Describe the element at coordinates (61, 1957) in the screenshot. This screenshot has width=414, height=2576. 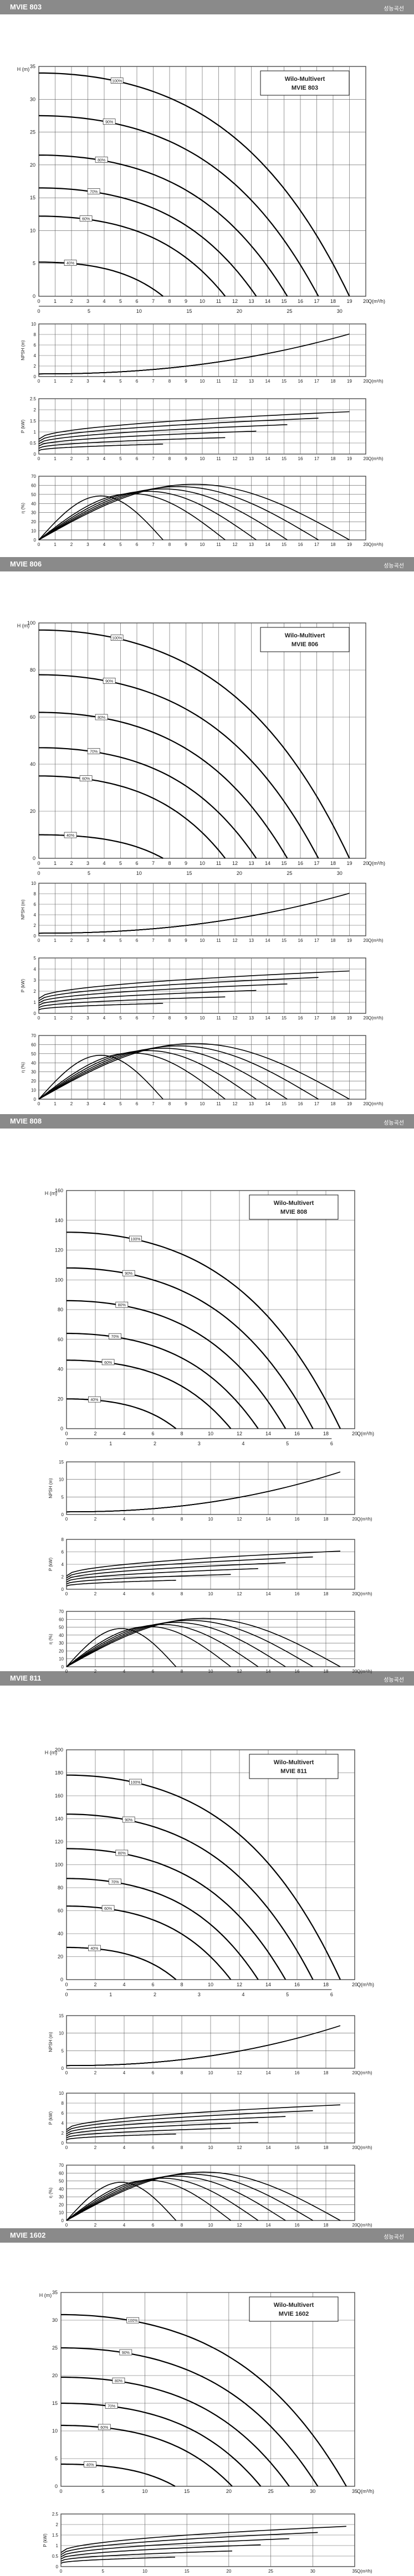
I see `y-tick-label: 20` at that location.